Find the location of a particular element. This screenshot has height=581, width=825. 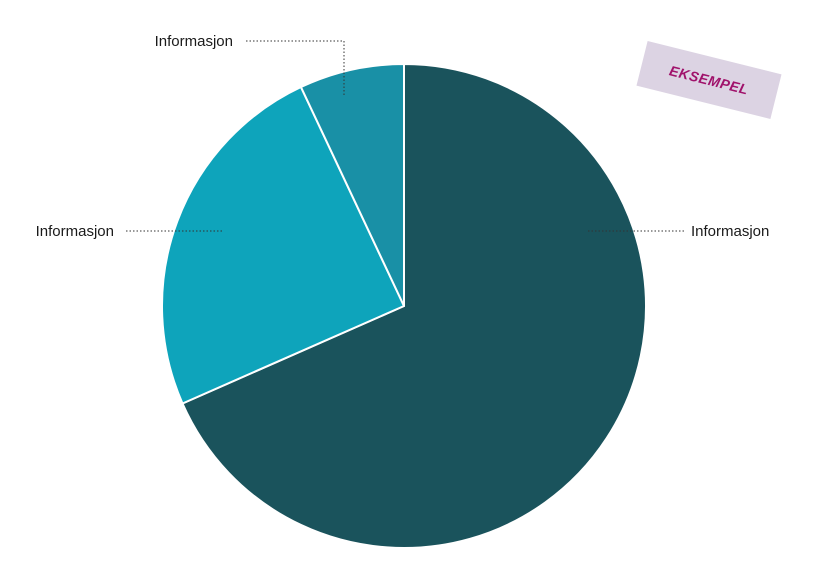

slice-label-medium: Informasjon is located at coordinates (75, 231).